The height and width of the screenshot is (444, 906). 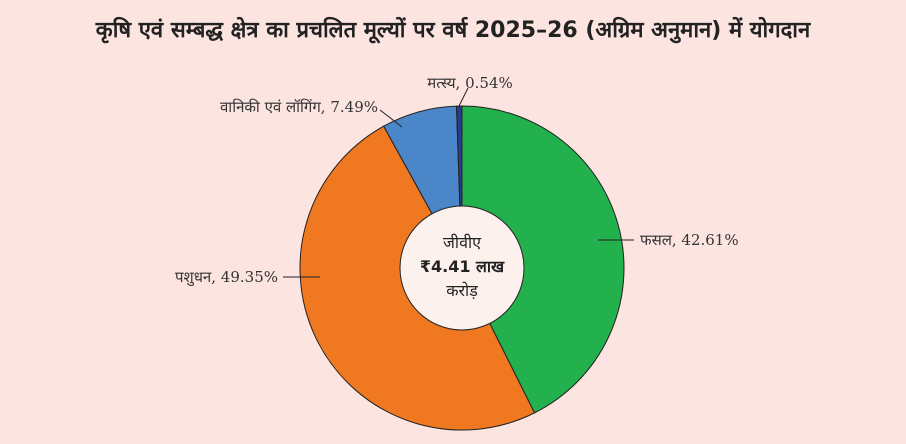 What do you see at coordinates (543, 259) in the screenshot?
I see `slice-crops` at bounding box center [543, 259].